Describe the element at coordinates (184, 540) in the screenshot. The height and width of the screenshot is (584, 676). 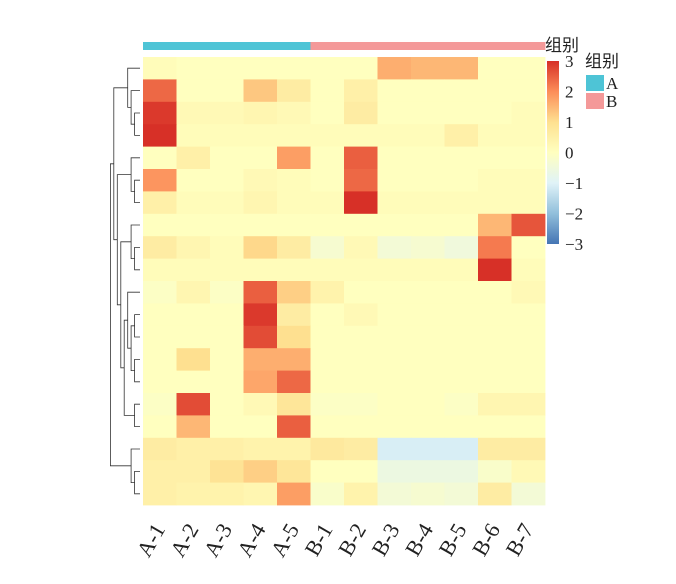
I see `column-label: A-2` at that location.